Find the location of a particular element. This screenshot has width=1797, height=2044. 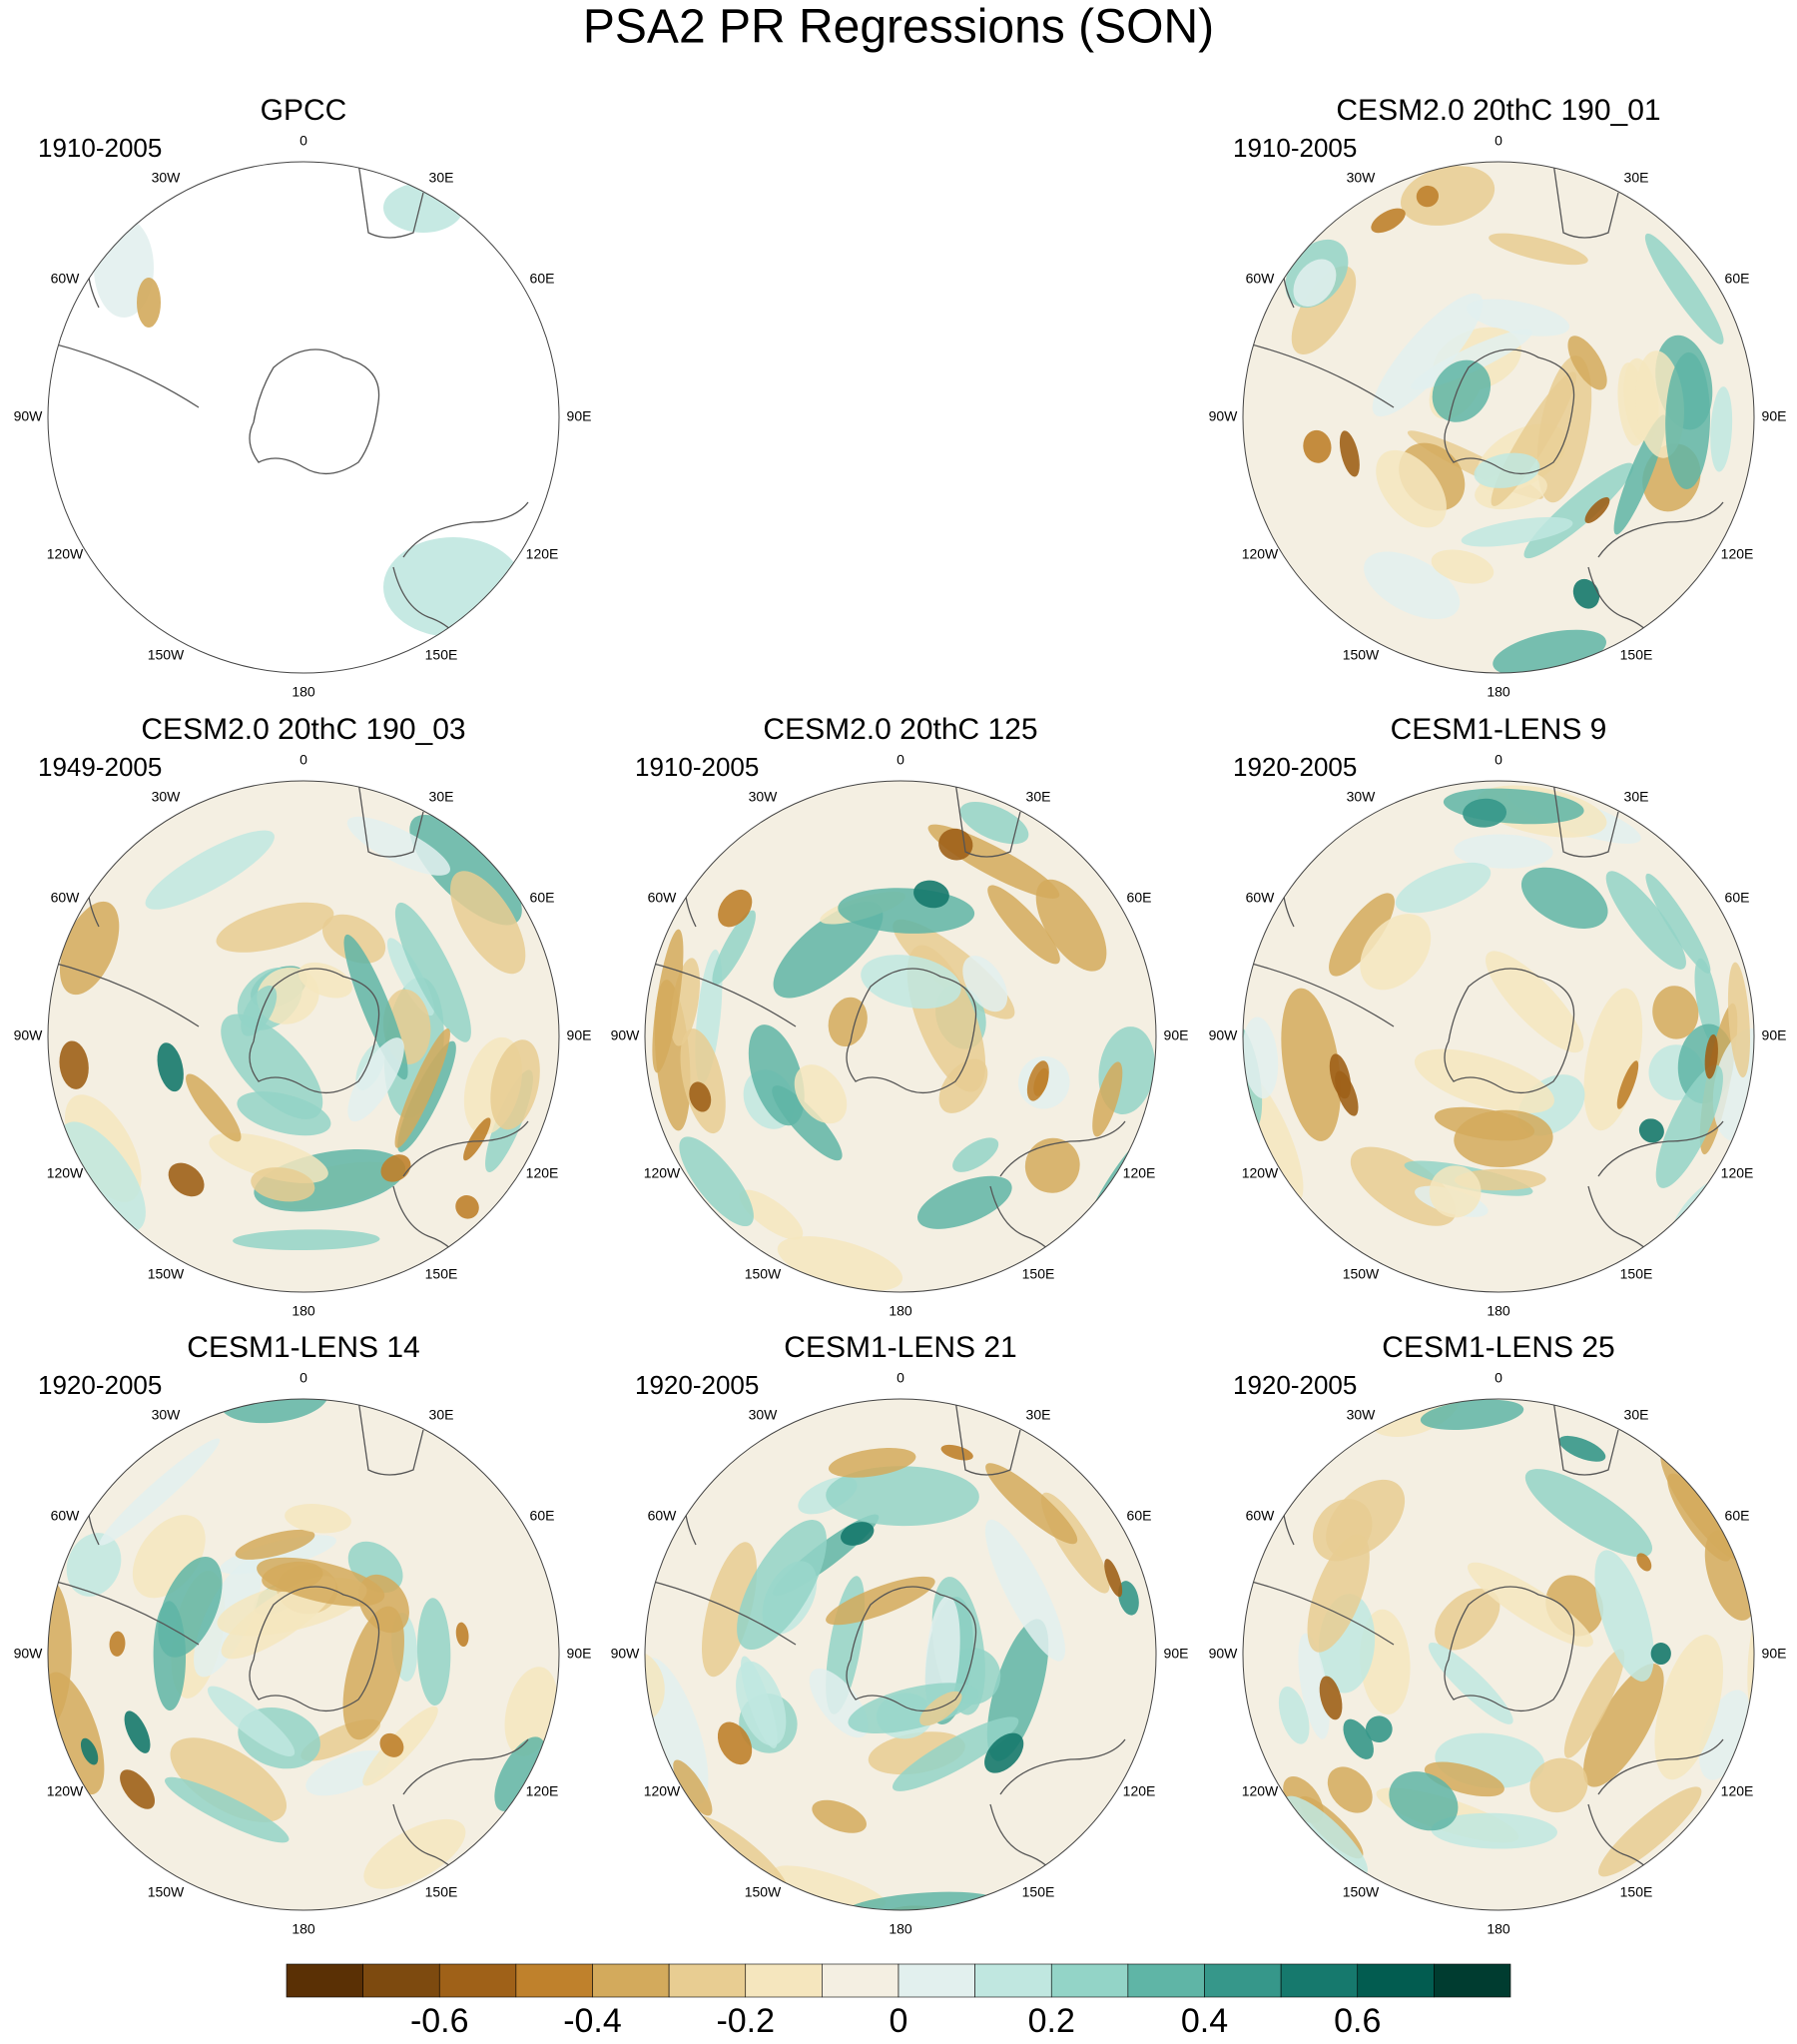

colorbar-tick-label: -0.4 is located at coordinates (592, 2021).